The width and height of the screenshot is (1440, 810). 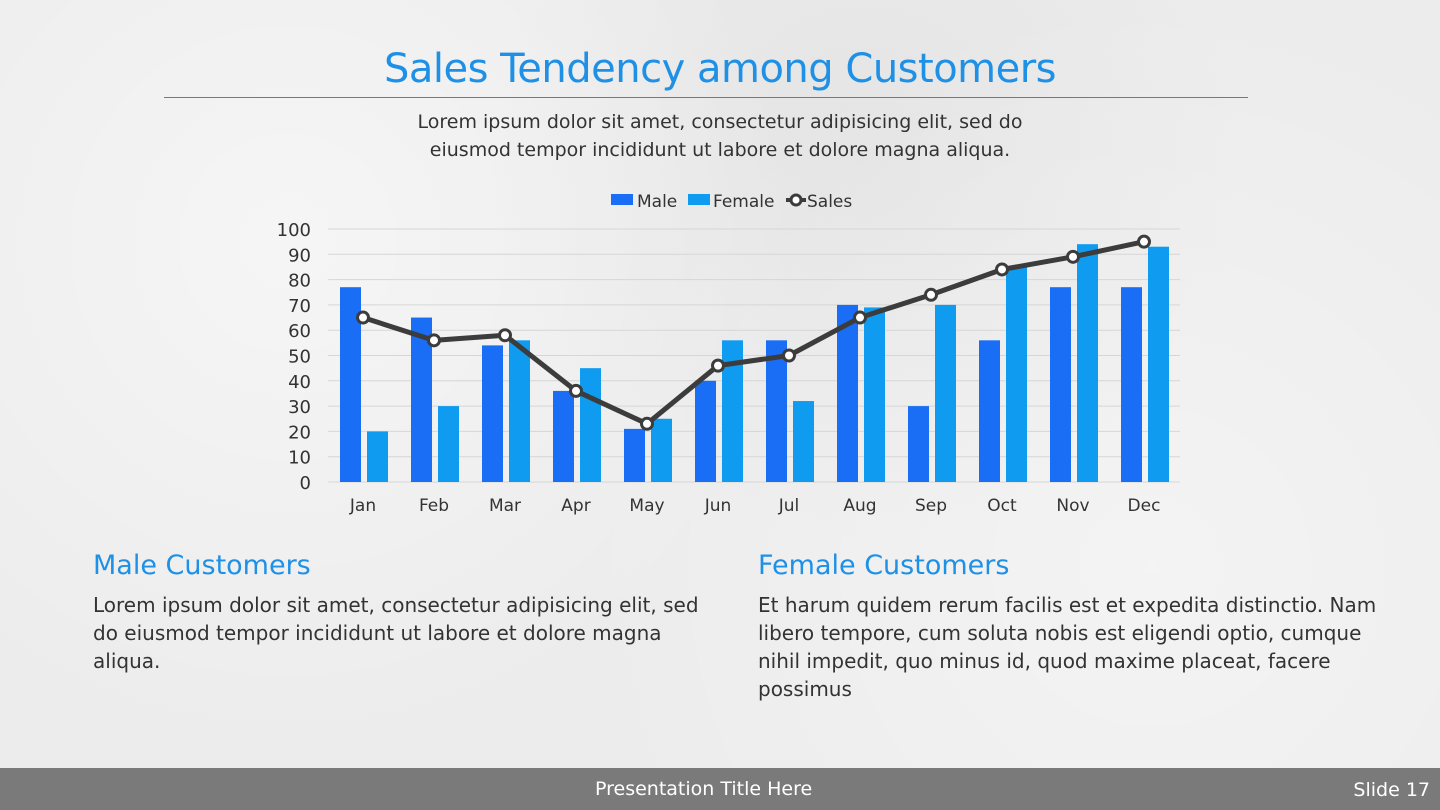 I want to click on y-tick-label: 20, so click(x=299, y=432).